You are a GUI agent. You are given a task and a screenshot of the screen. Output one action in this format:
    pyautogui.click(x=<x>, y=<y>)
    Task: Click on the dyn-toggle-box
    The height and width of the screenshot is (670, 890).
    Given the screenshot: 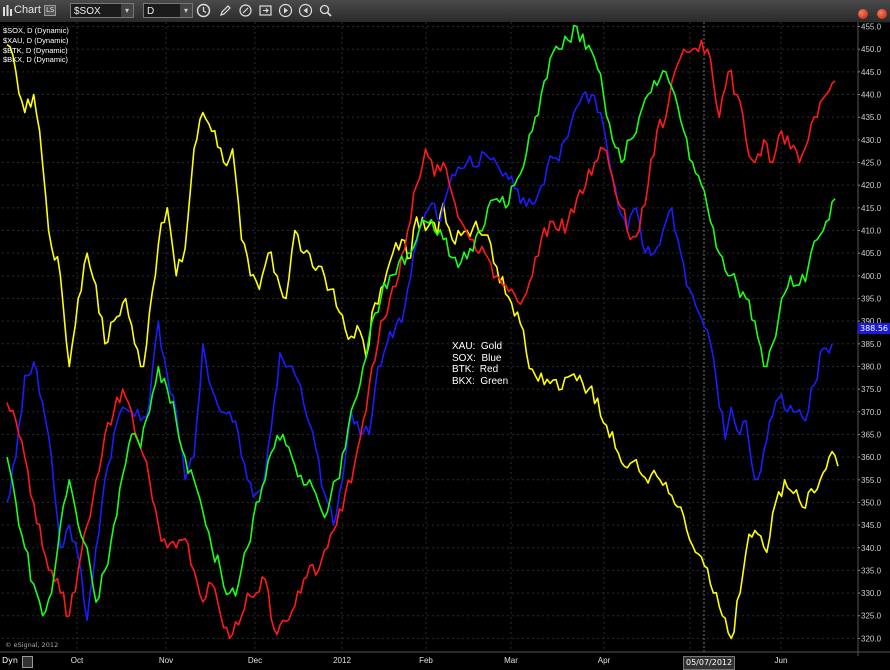 What is the action you would take?
    pyautogui.click(x=27, y=662)
    